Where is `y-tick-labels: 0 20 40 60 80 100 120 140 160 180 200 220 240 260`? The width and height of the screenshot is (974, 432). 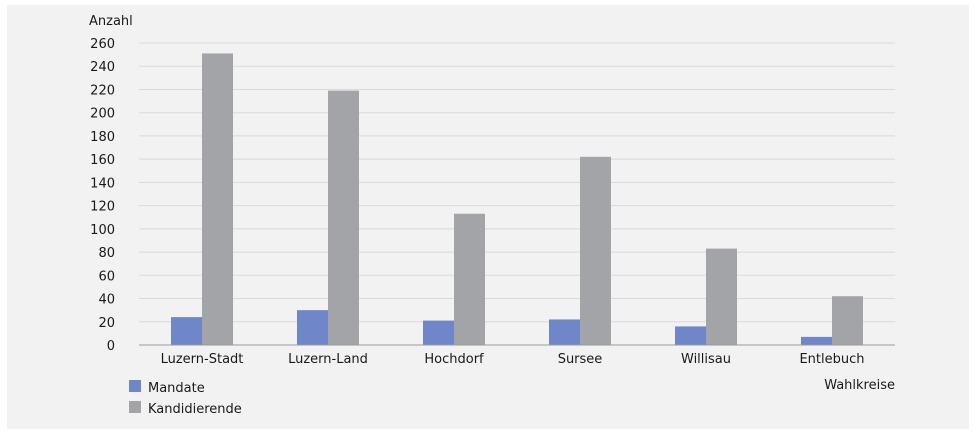
y-tick-labels: 0 20 40 60 80 100 120 140 160 180 200 220 240 260 is located at coordinates (102, 195).